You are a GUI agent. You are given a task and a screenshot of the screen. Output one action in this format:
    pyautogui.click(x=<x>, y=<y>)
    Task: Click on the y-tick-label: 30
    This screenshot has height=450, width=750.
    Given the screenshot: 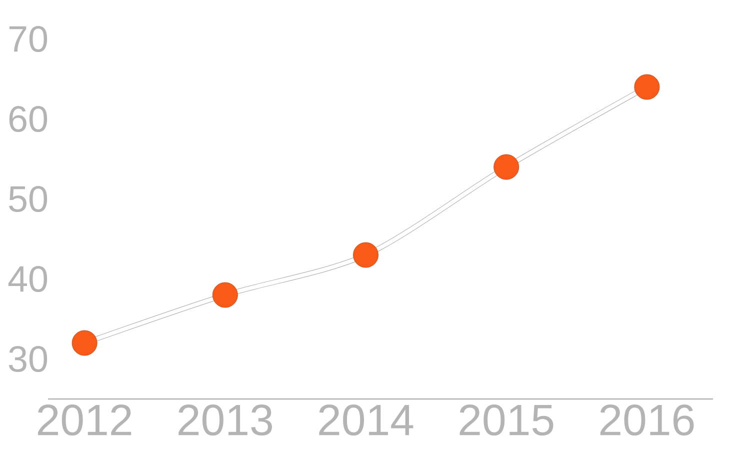 What is the action you would take?
    pyautogui.click(x=28, y=359)
    